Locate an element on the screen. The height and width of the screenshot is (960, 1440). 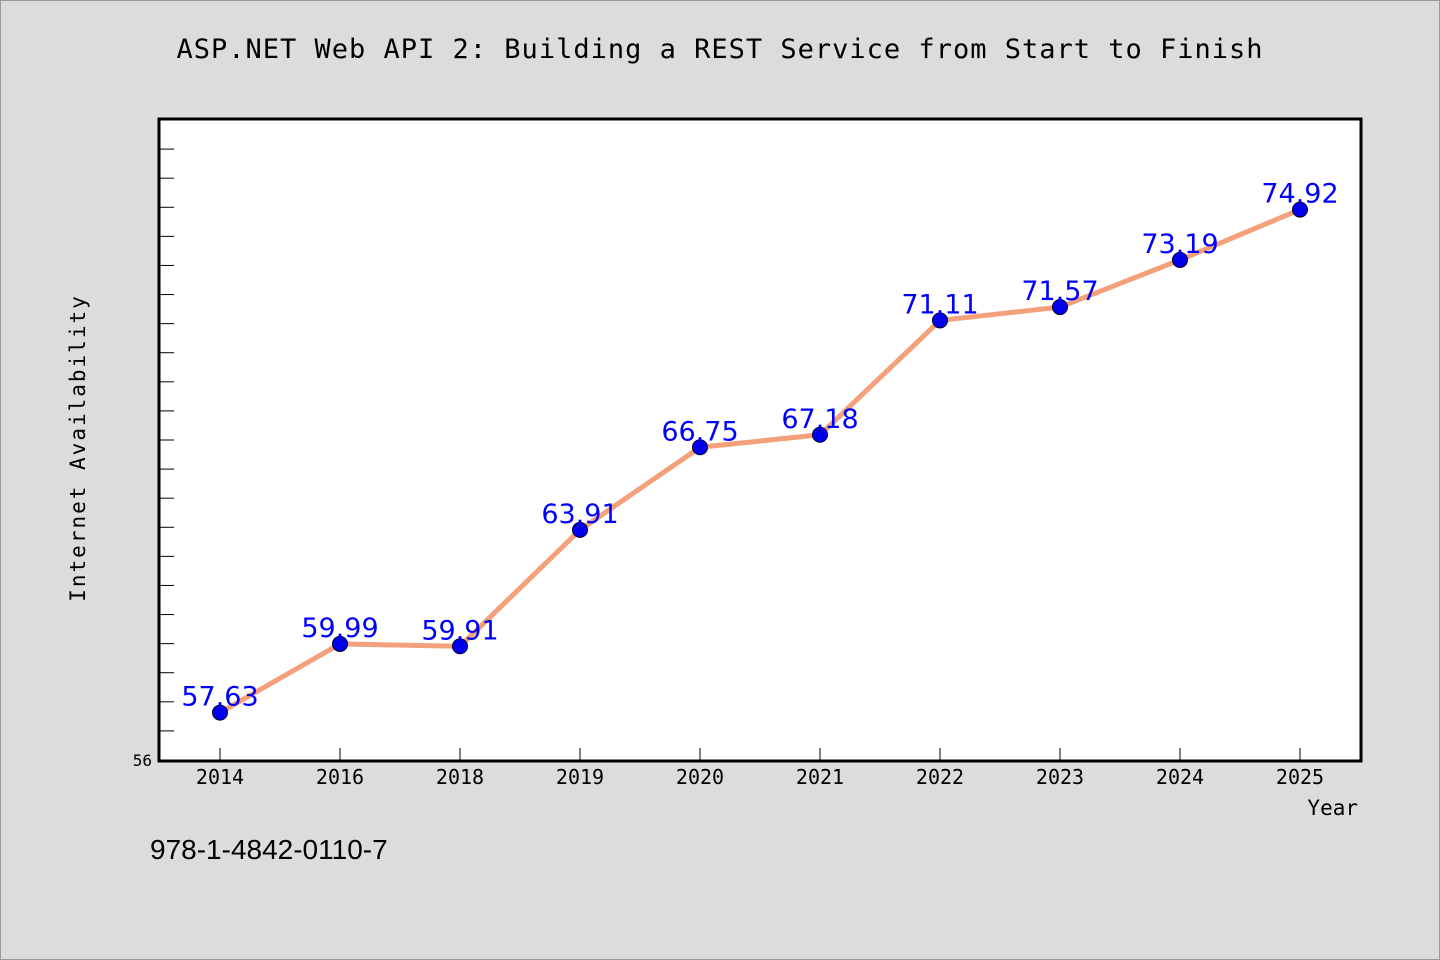
data-label-2019: 63.91 is located at coordinates (579, 514).